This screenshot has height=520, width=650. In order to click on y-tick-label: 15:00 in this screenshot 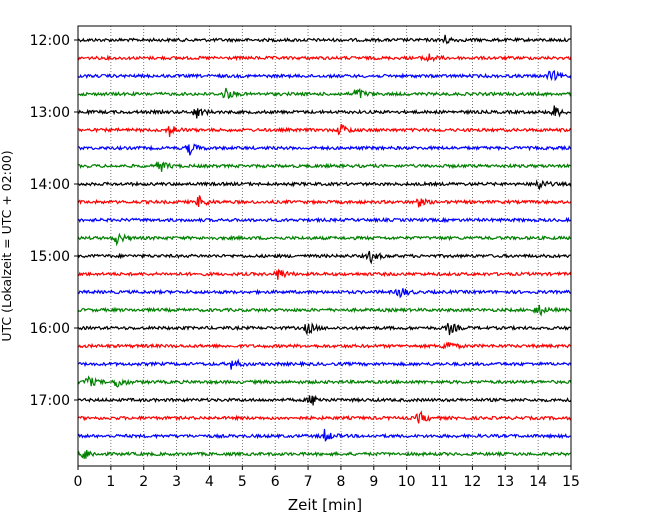, I will do `click(50, 257)`.